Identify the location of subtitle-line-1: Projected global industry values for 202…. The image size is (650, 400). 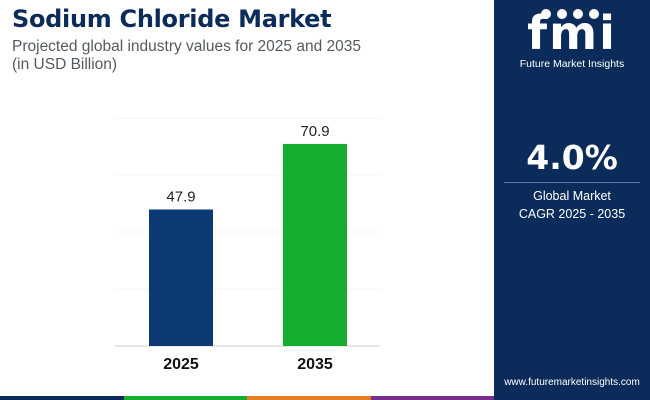
(186, 46).